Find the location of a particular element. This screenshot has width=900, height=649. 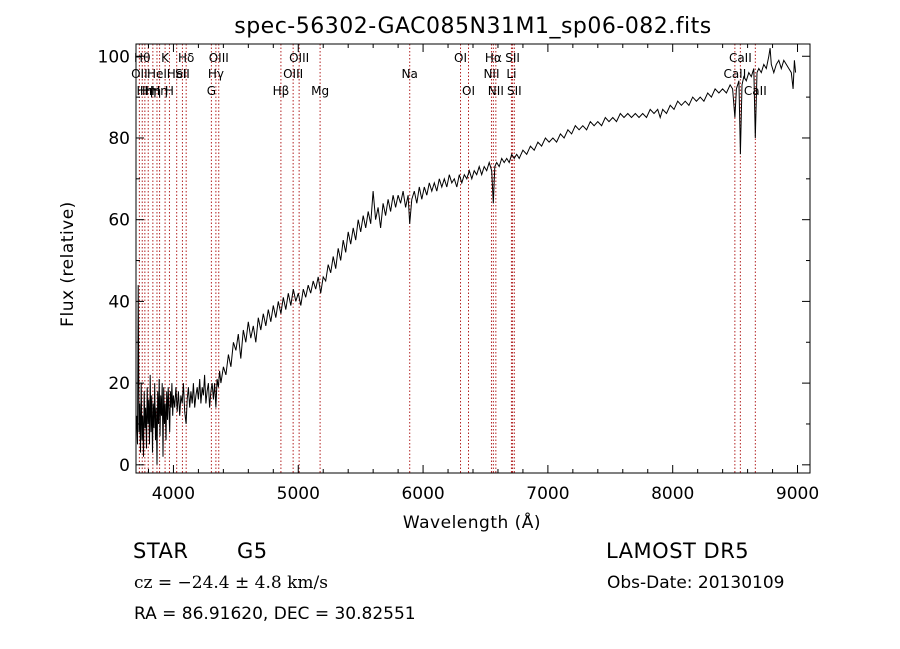

spectral-line-label: K is located at coordinates (165, 58).